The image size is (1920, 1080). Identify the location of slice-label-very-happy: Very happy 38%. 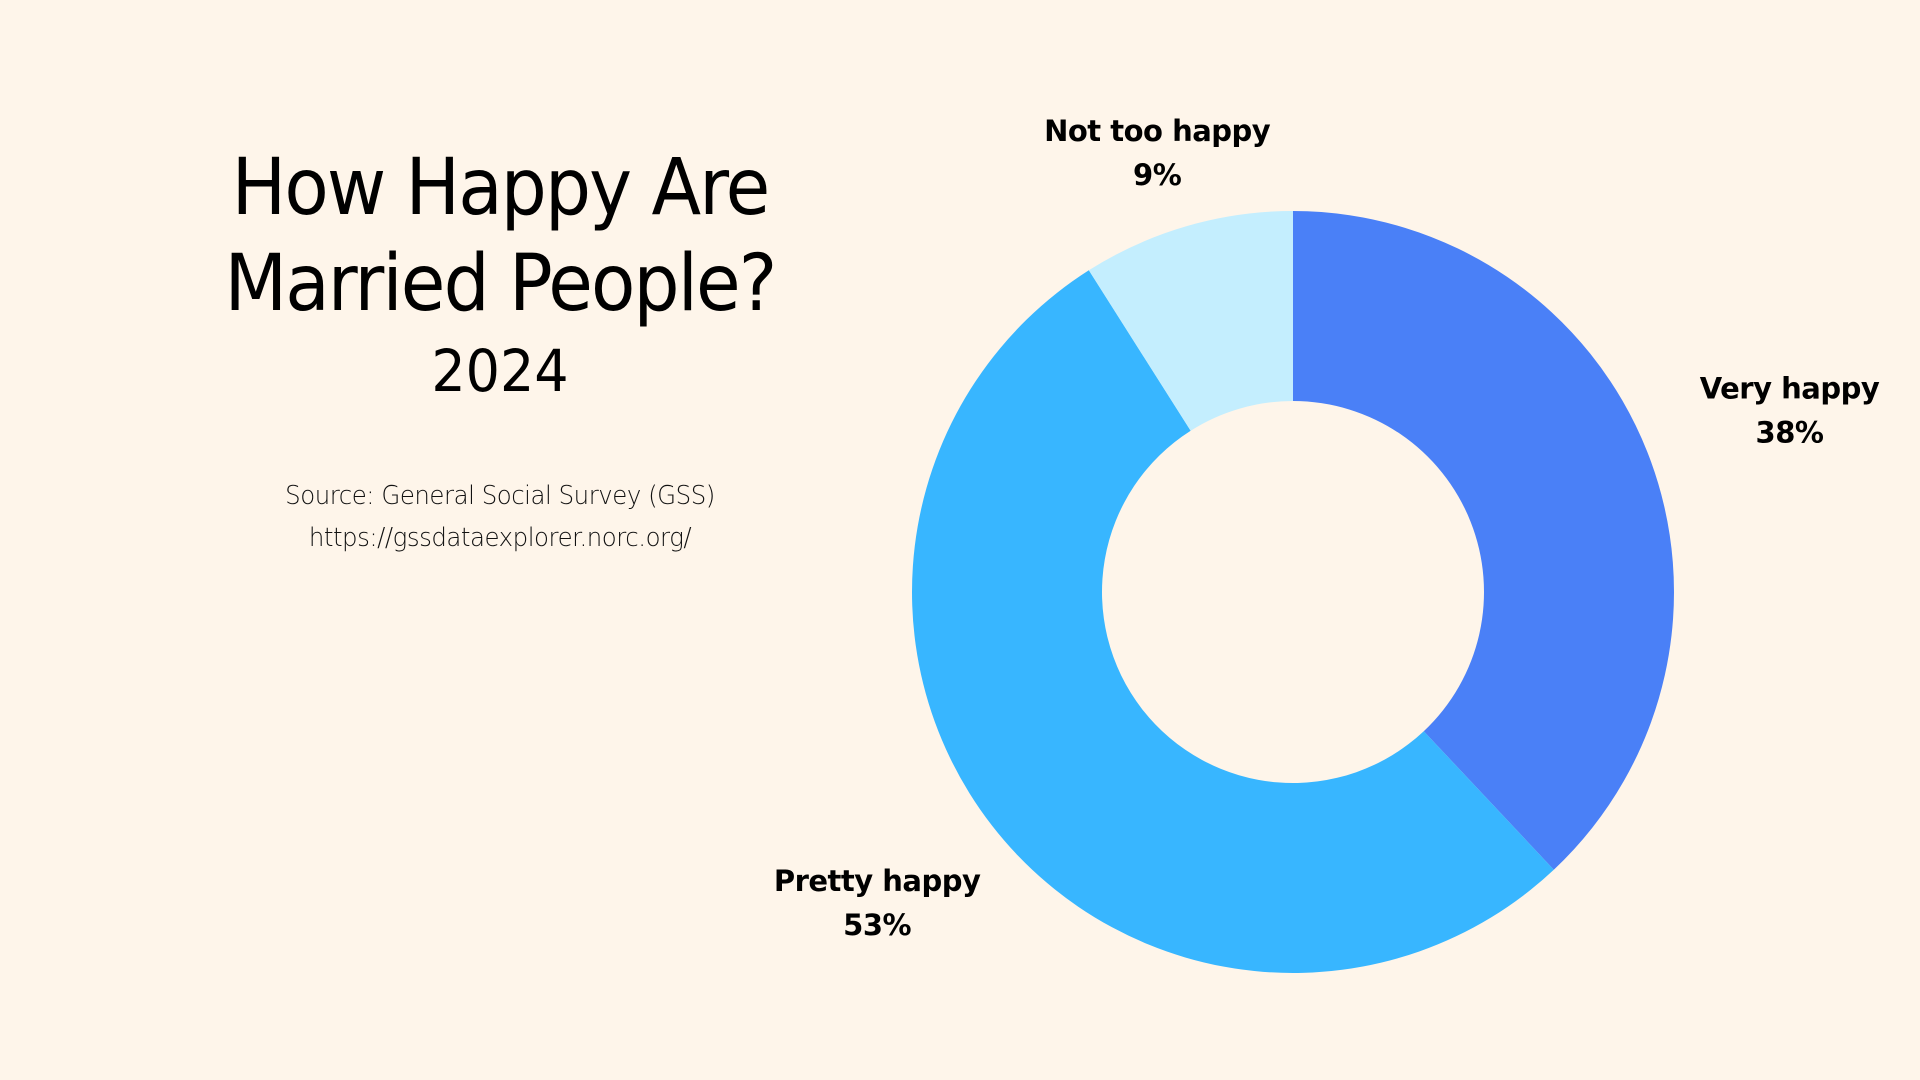
(1790, 410).